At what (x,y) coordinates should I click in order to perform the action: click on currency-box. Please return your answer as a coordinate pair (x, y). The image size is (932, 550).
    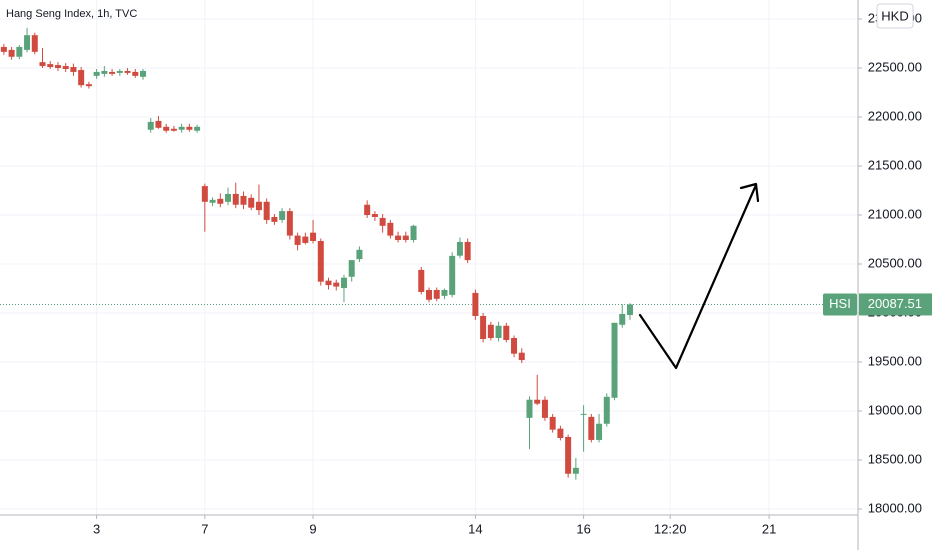
    Looking at the image, I should click on (895, 16).